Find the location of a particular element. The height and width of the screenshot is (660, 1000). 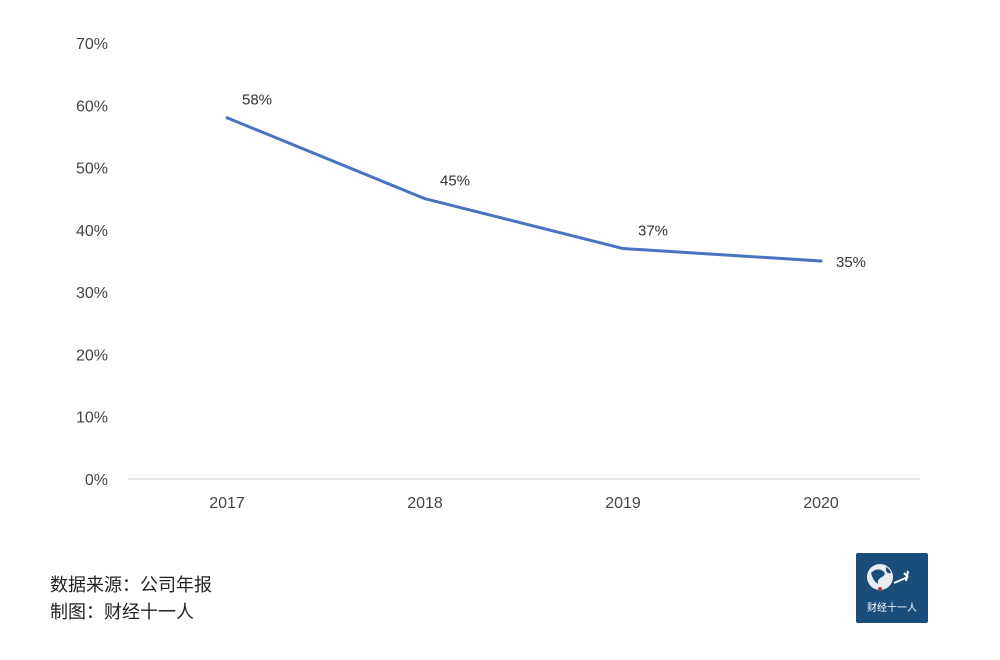

data-label: 35% is located at coordinates (851, 262).